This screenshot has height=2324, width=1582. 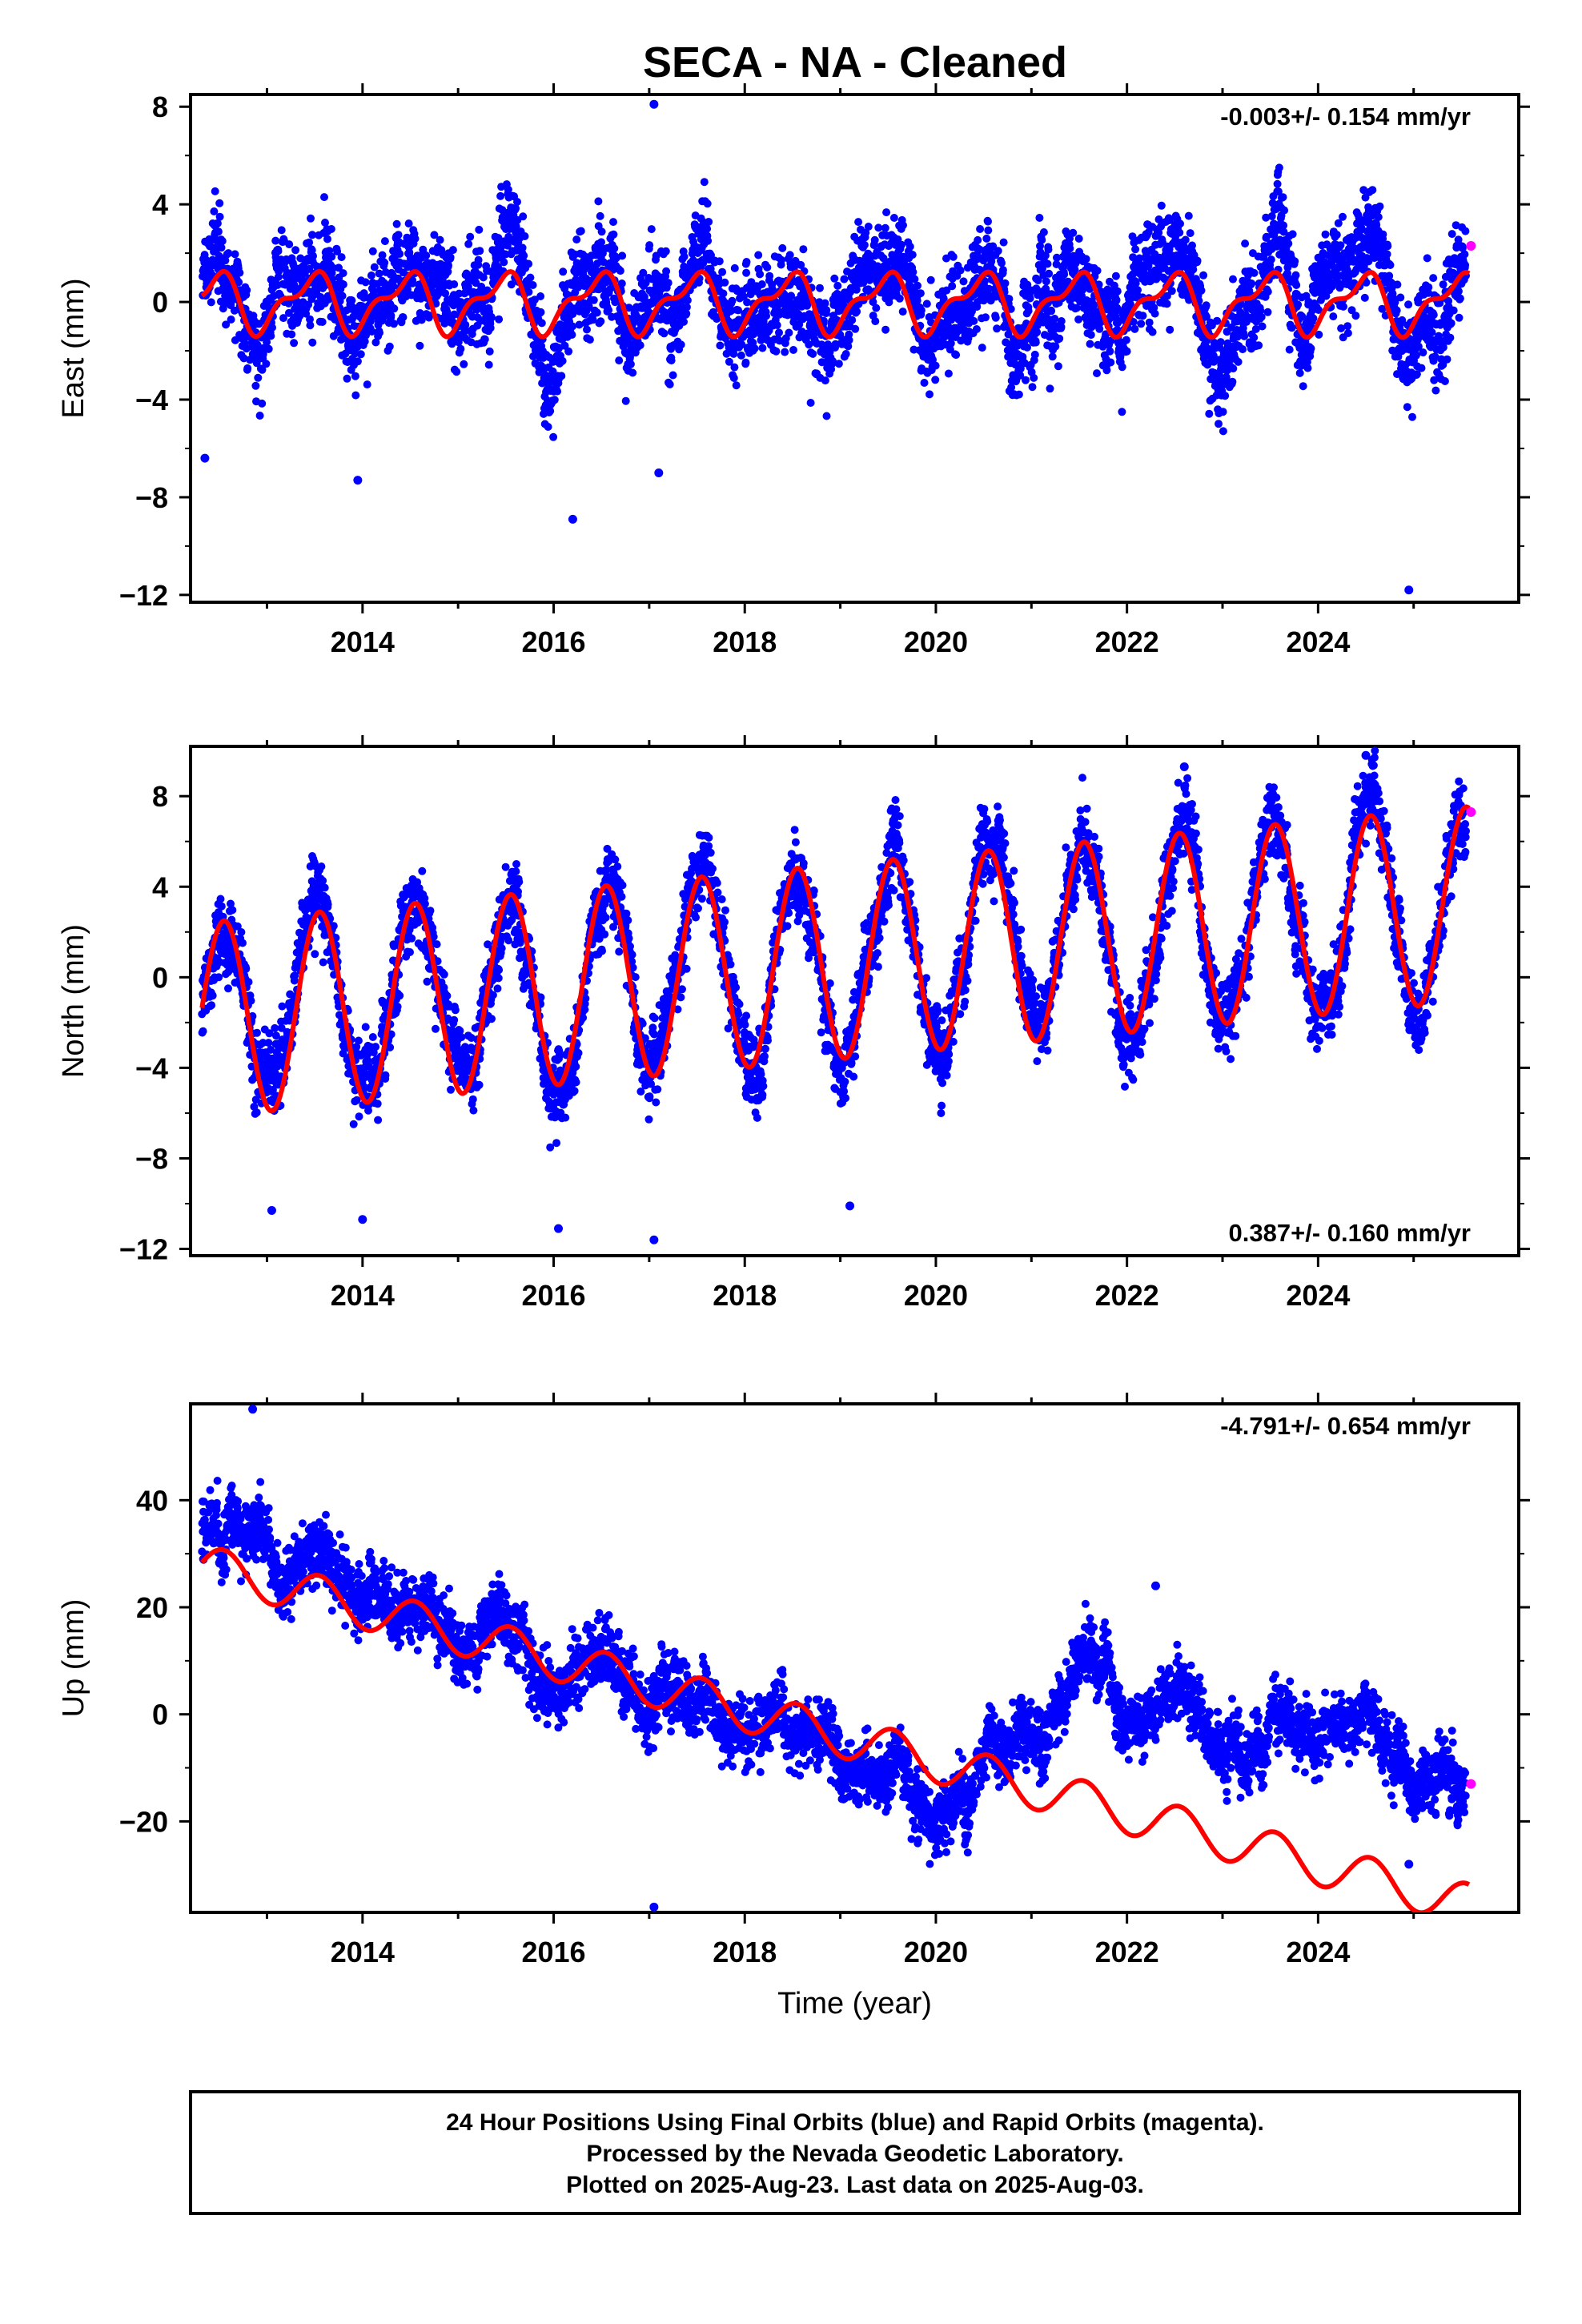 I want to click on x-tick-label: 2022, so click(x=1127, y=1295).